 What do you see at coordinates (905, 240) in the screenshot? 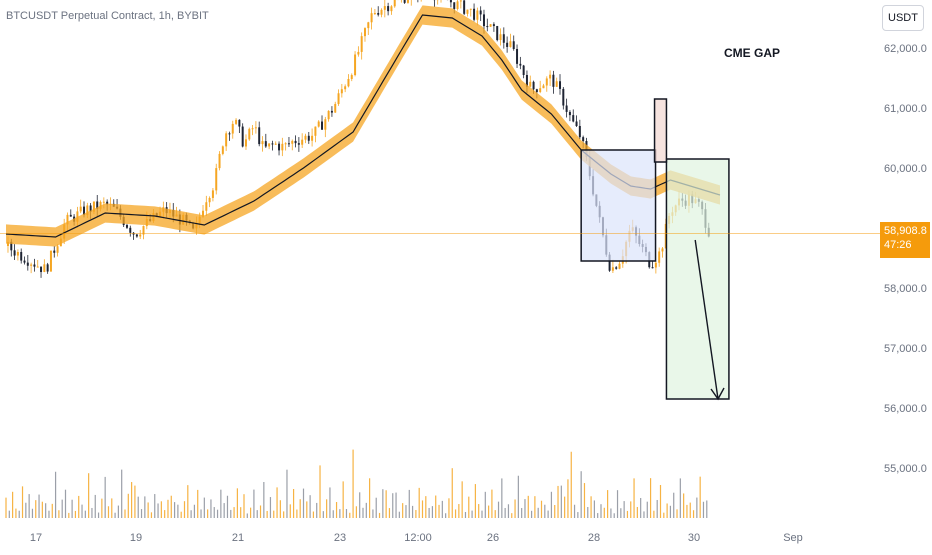
I see `last-price-tag: 58,908.8 47:26` at bounding box center [905, 240].